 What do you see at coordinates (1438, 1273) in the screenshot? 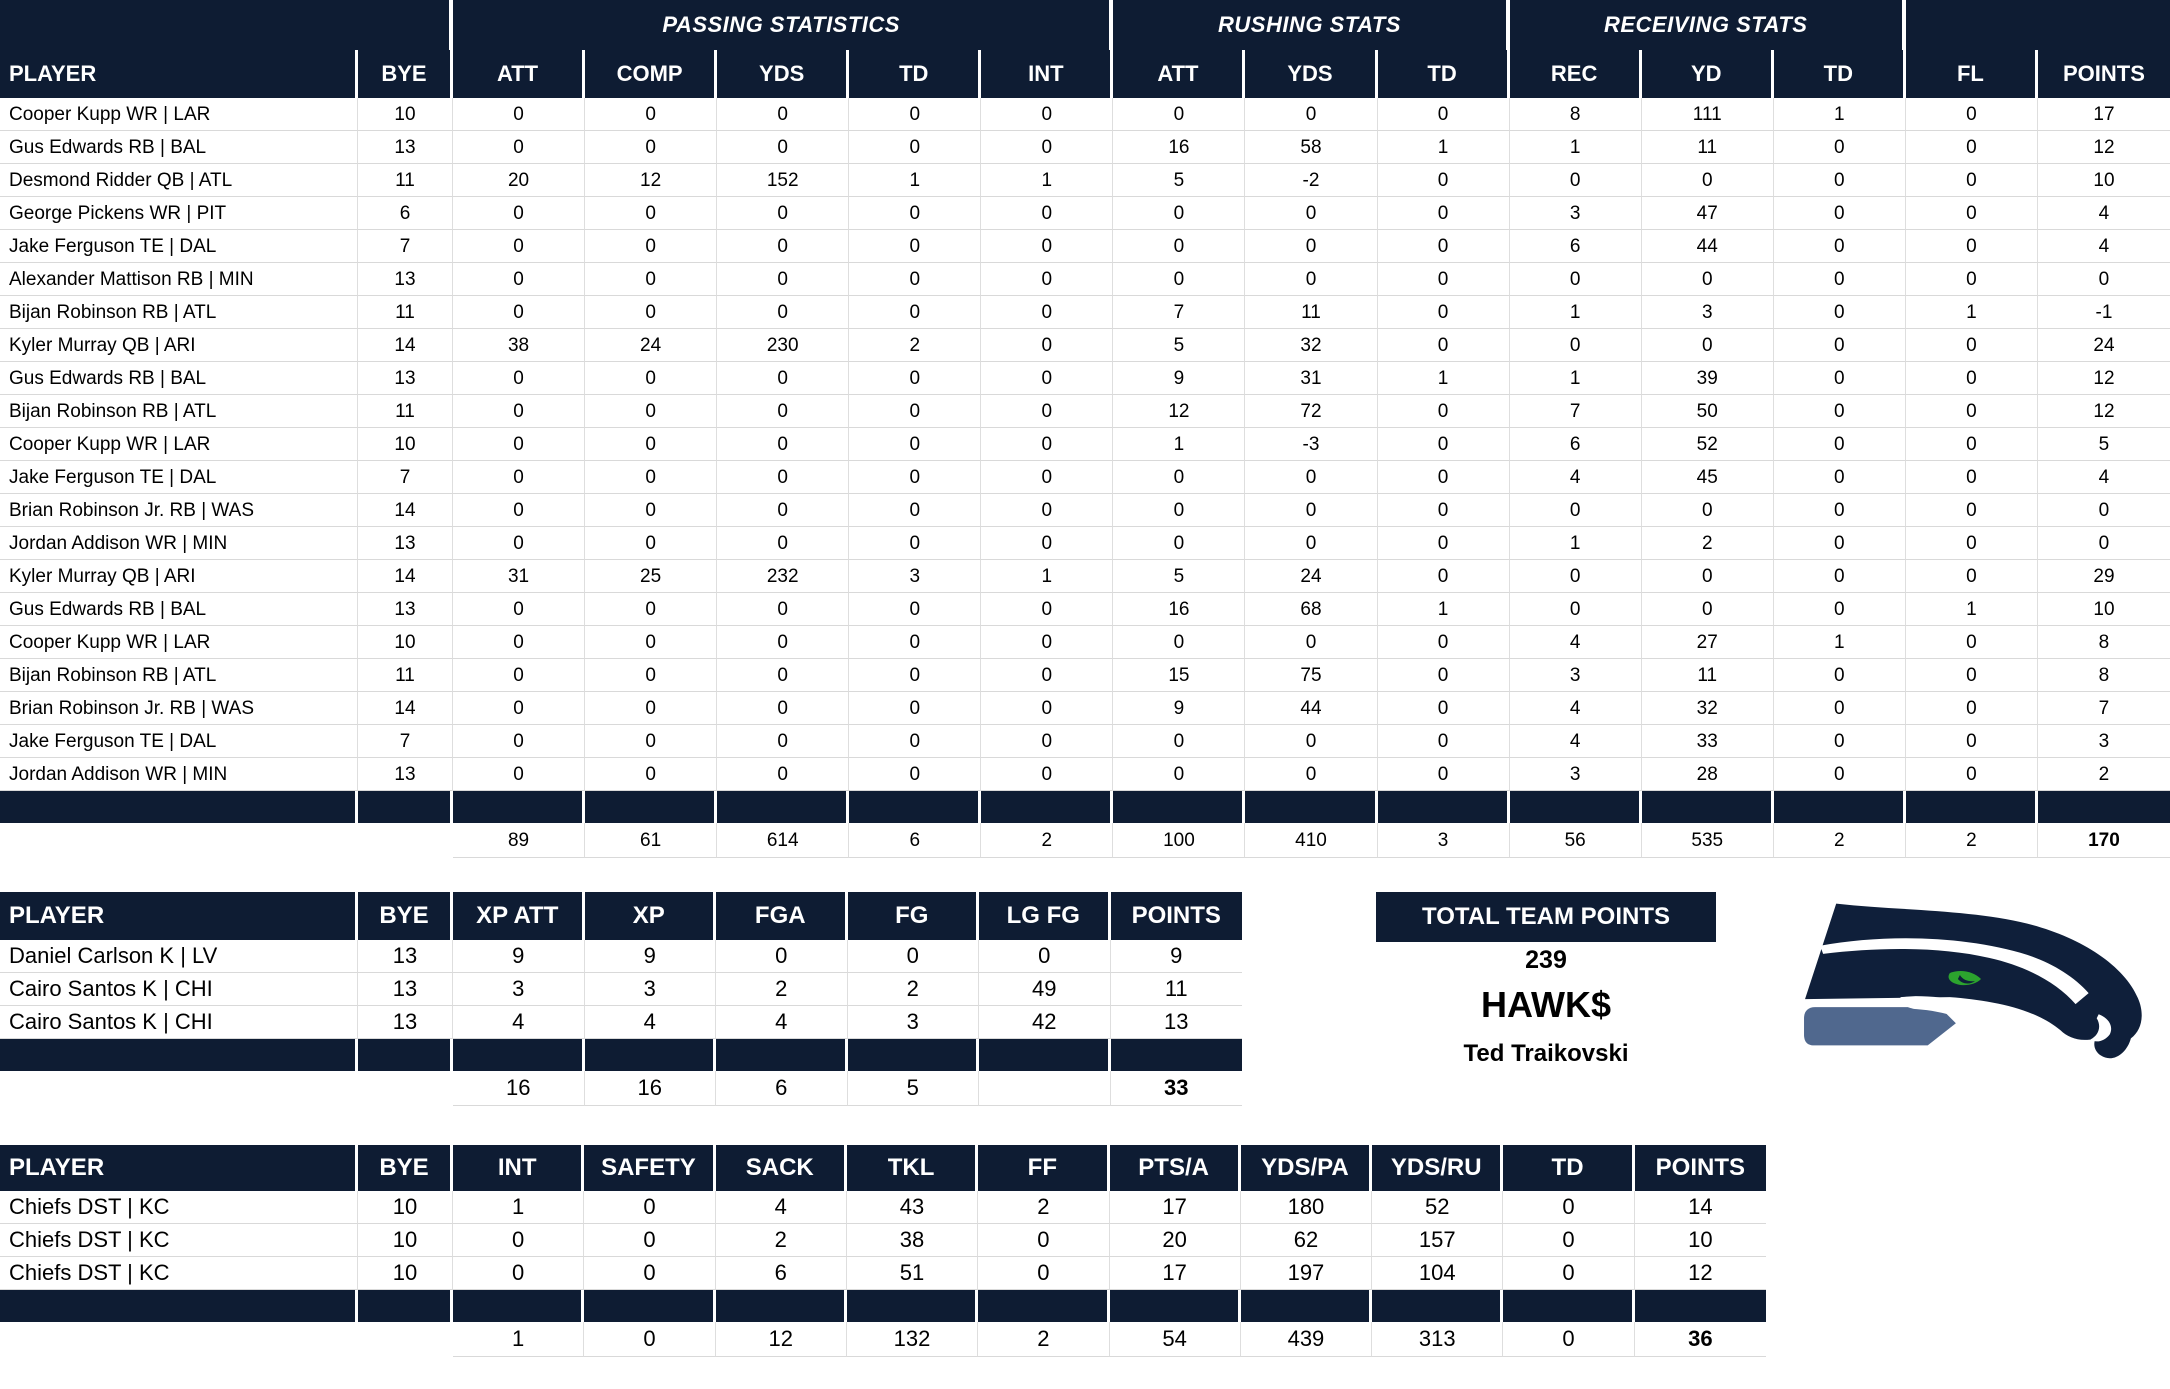
I see `stat-cell: 104` at bounding box center [1438, 1273].